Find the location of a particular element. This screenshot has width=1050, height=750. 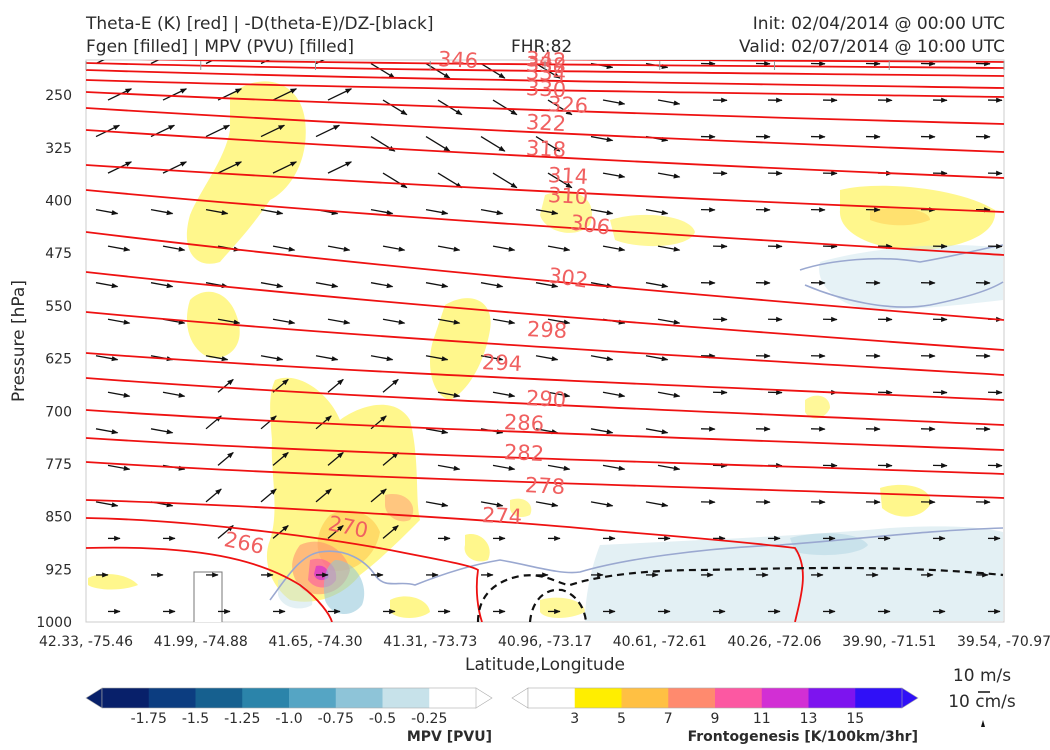

y-tick-label: 475 is located at coordinates (58, 254).